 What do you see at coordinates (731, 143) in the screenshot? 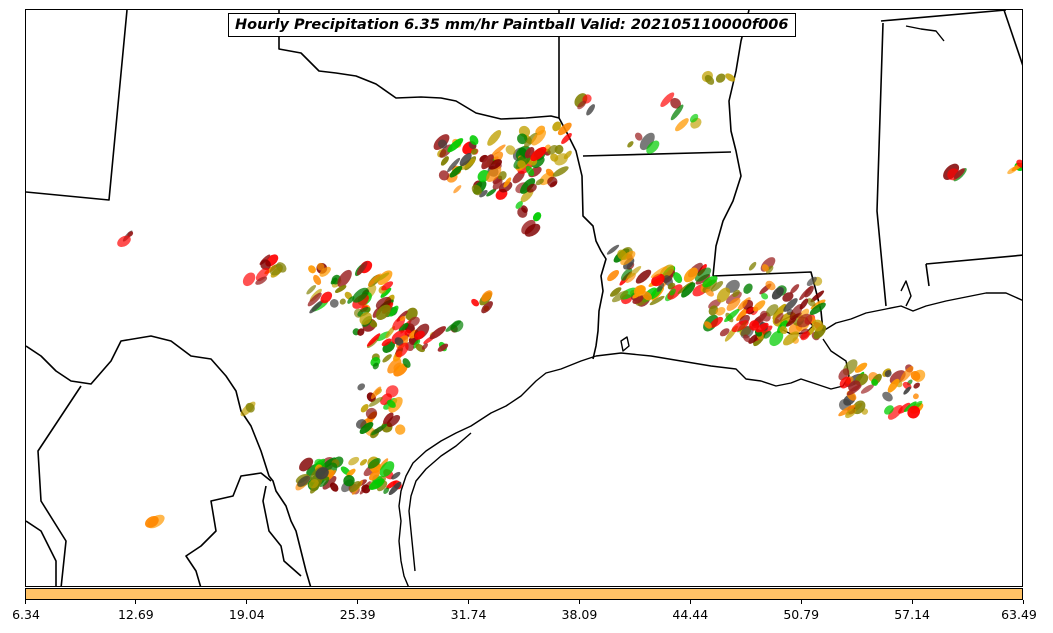
I see `mississippi-river-border` at bounding box center [731, 143].